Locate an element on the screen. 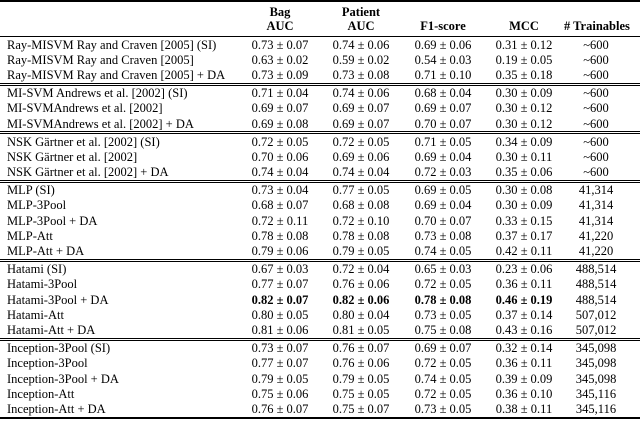 This screenshot has width=640, height=422. col-header-trainables: # Trainables is located at coordinates (602, 19).